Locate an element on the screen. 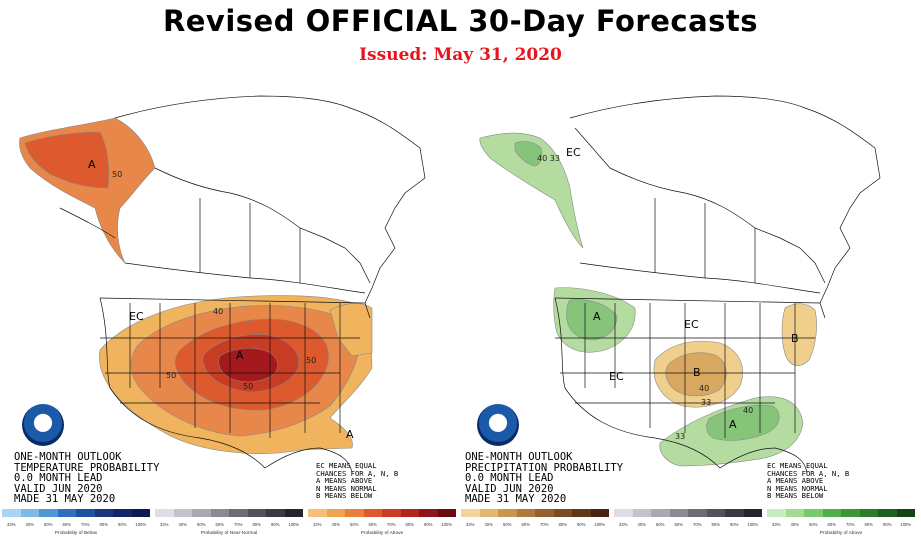 The image size is (921, 539). legend-line: A MEANS ABOVE is located at coordinates (344, 480).